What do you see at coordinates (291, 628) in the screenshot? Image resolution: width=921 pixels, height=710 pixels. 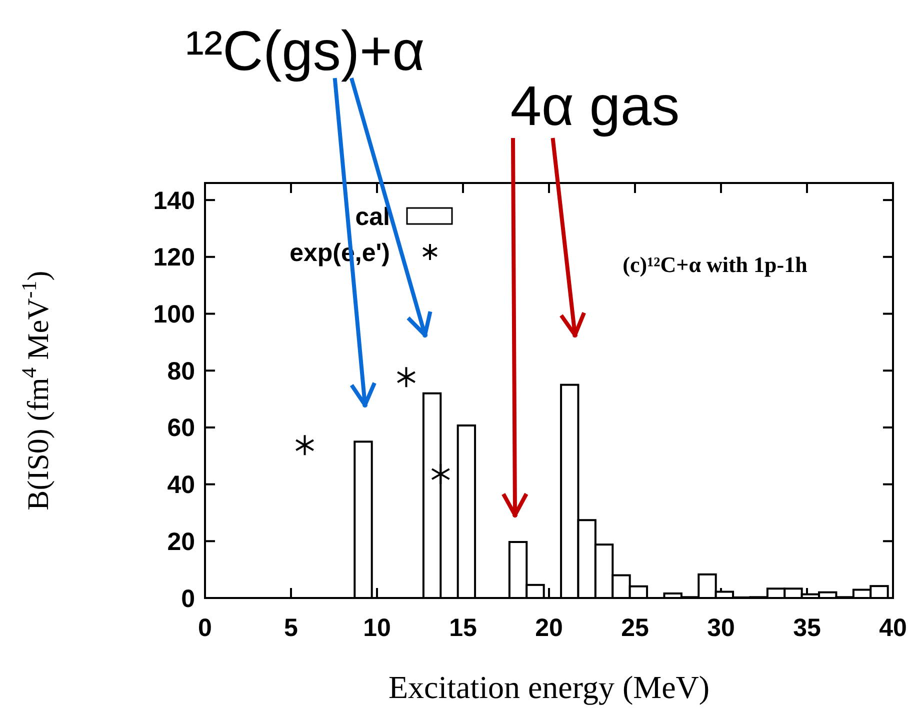 I see `x-tick-label: 5` at bounding box center [291, 628].